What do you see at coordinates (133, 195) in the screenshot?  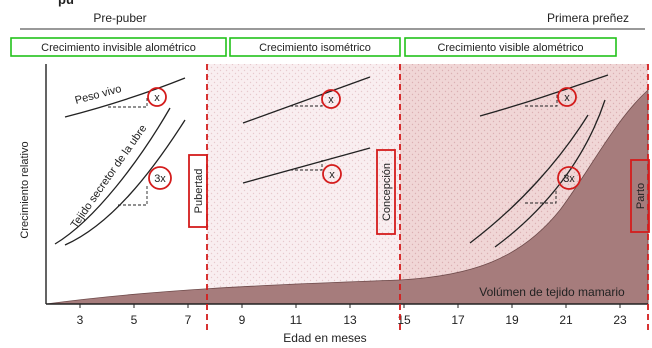 I see `secretory-guide-prepuber` at bounding box center [133, 195].